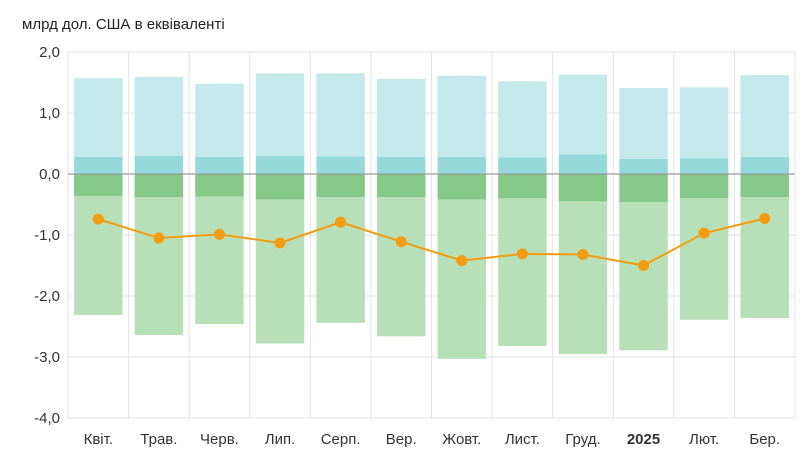 Image resolution: width=804 pixels, height=466 pixels. Describe the element at coordinates (461, 439) in the screenshot. I see `x-tick-label: Жовт.` at that location.